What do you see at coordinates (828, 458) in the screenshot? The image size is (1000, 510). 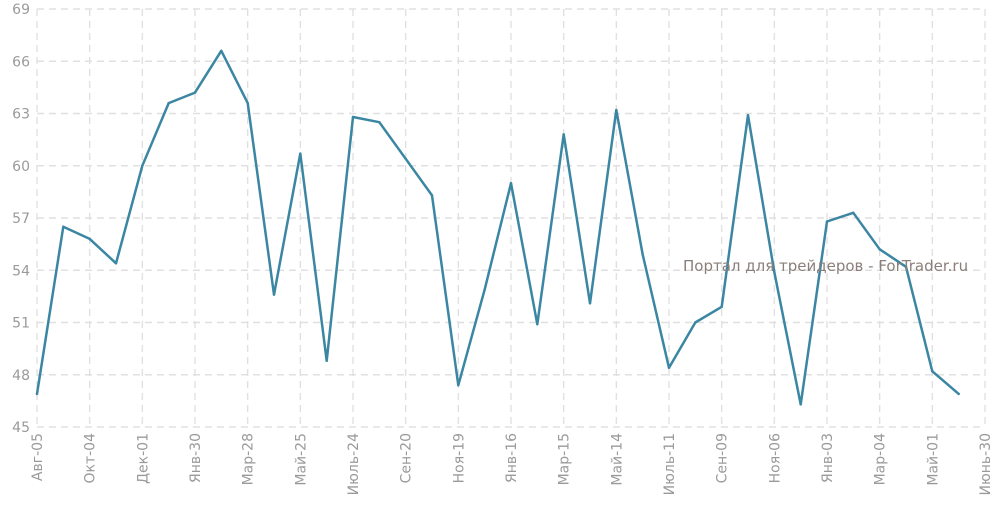 I see `x-tick-label: Янв-03` at bounding box center [828, 458].